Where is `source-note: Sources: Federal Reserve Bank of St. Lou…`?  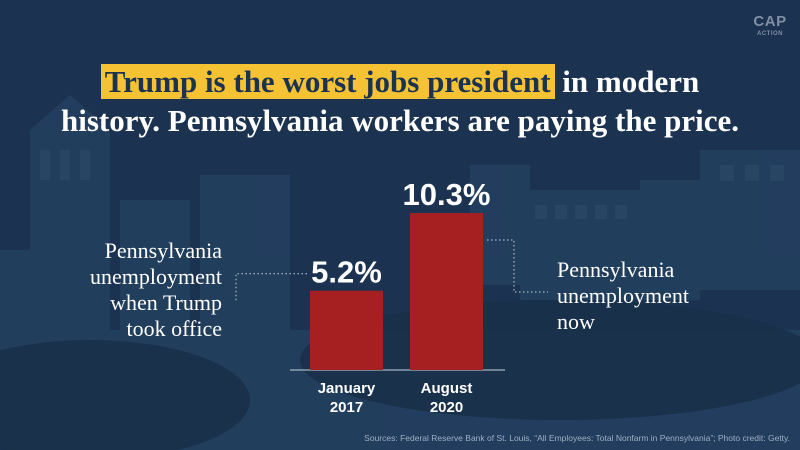
source-note: Sources: Federal Reserve Bank of St. Lou… is located at coordinates (577, 438).